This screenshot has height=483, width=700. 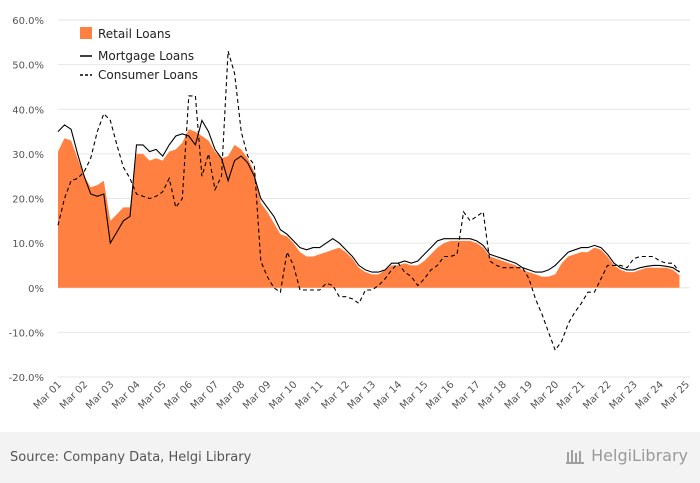 What do you see at coordinates (257, 395) in the screenshot?
I see `x-tick-label: Mar 09` at bounding box center [257, 395].